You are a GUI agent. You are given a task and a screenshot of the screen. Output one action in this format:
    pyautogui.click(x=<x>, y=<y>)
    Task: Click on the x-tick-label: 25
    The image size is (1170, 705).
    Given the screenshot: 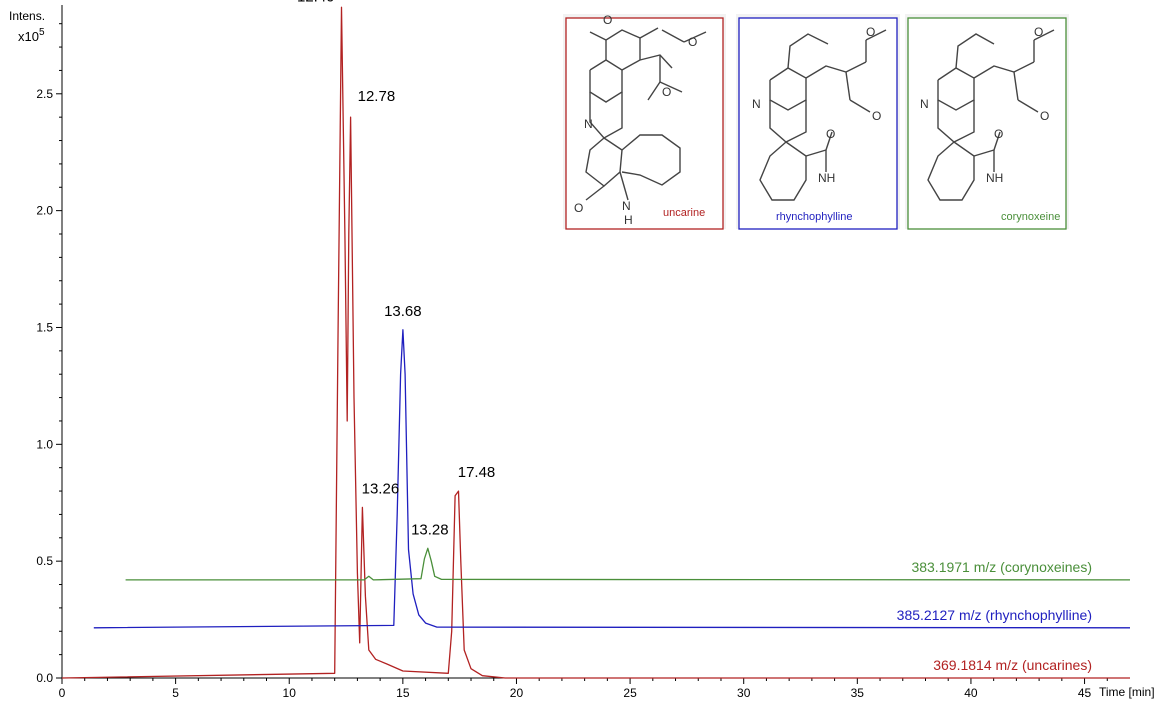 What is the action you would take?
    pyautogui.click(x=630, y=693)
    